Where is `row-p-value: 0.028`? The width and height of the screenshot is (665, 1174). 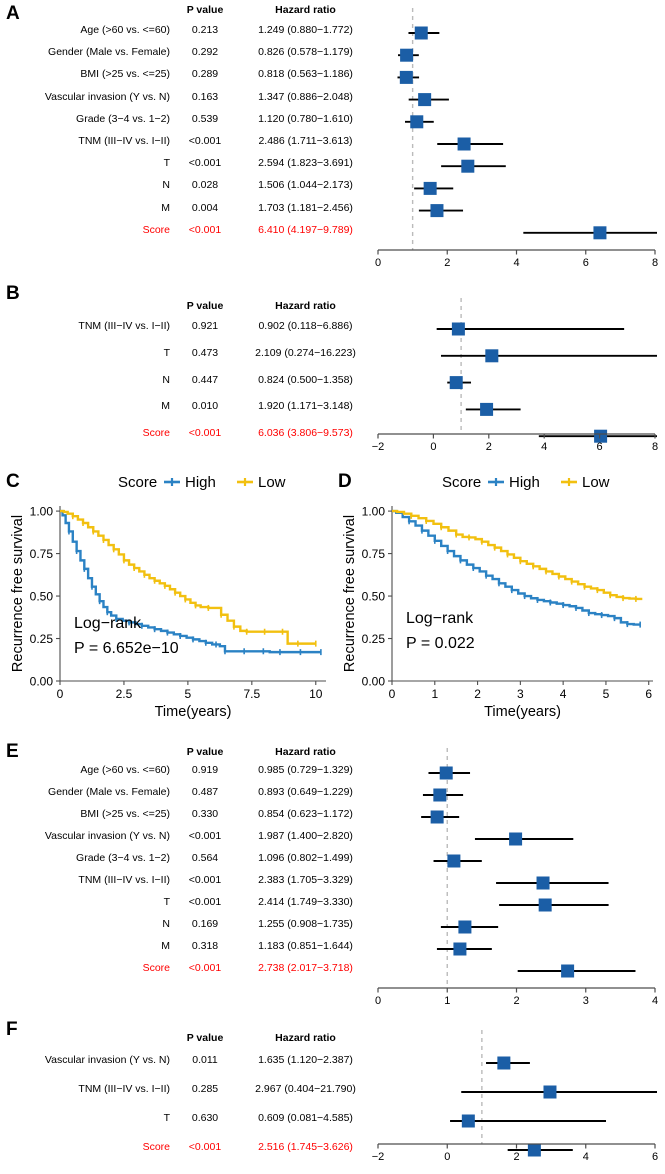 row-p-value: 0.028 is located at coordinates (205, 185).